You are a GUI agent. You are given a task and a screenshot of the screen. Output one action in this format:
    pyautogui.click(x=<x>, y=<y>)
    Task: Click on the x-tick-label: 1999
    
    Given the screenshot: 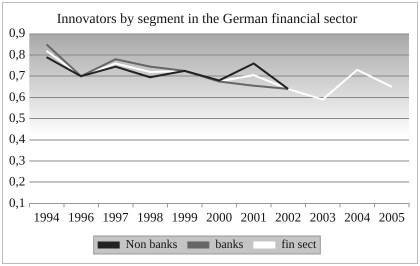 What is the action you would take?
    pyautogui.click(x=185, y=217)
    